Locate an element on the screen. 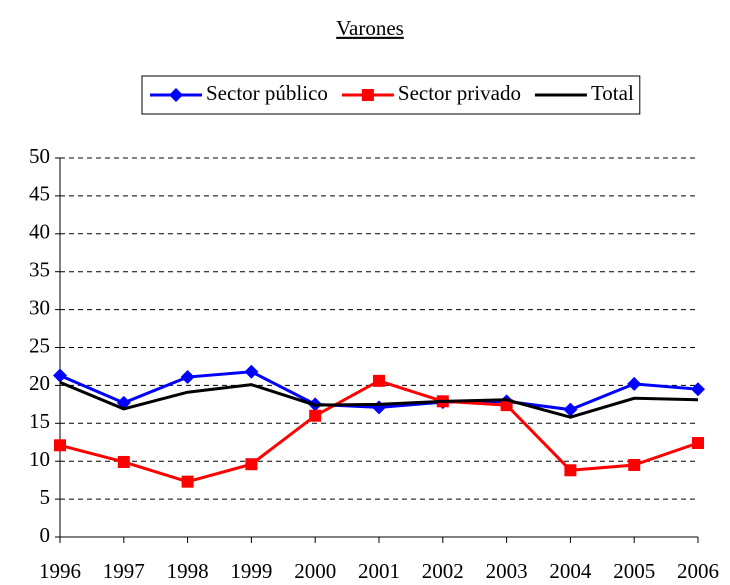 The width and height of the screenshot is (730, 585). x-tick-label: 2000 is located at coordinates (315, 571).